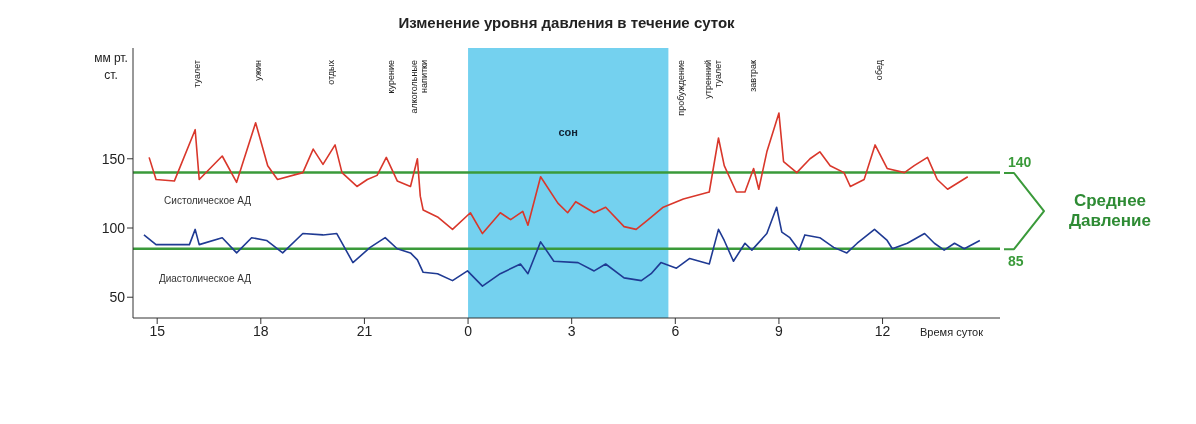 The width and height of the screenshot is (1196, 424). Describe the element at coordinates (117, 297) in the screenshot. I see `y-tick-label: 50` at that location.